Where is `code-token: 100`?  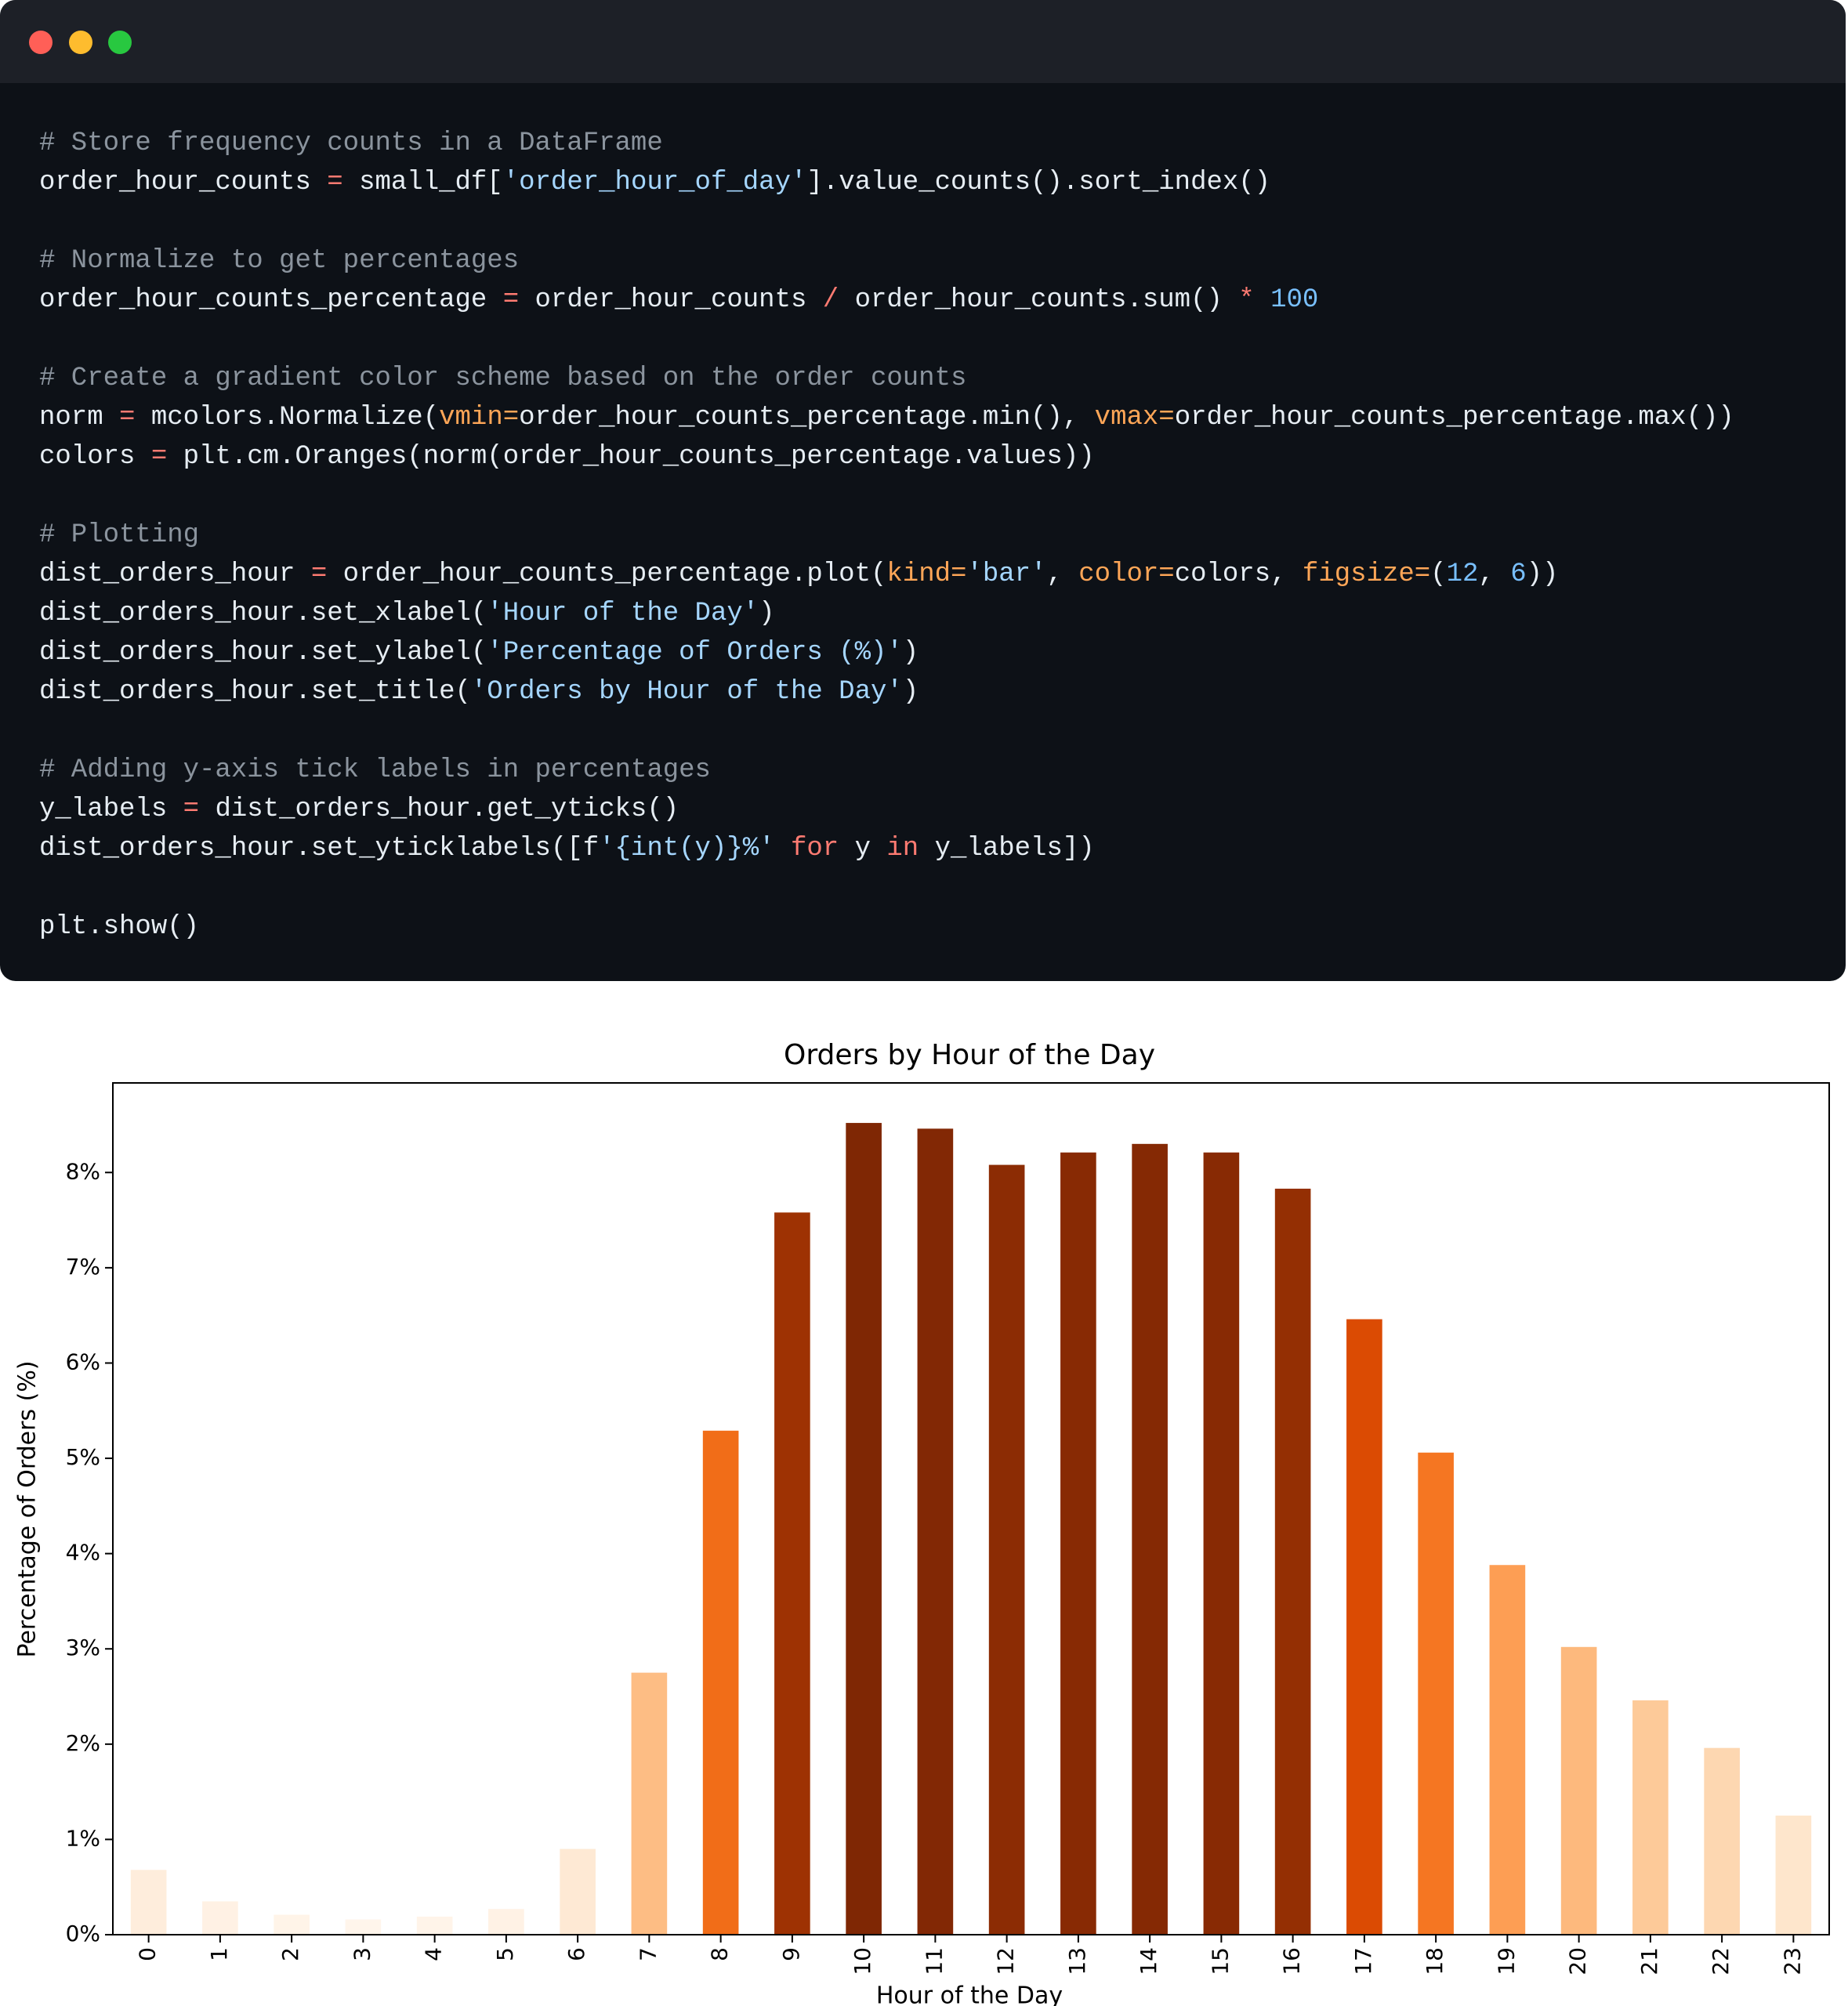
code-token: 100 is located at coordinates (1286, 300).